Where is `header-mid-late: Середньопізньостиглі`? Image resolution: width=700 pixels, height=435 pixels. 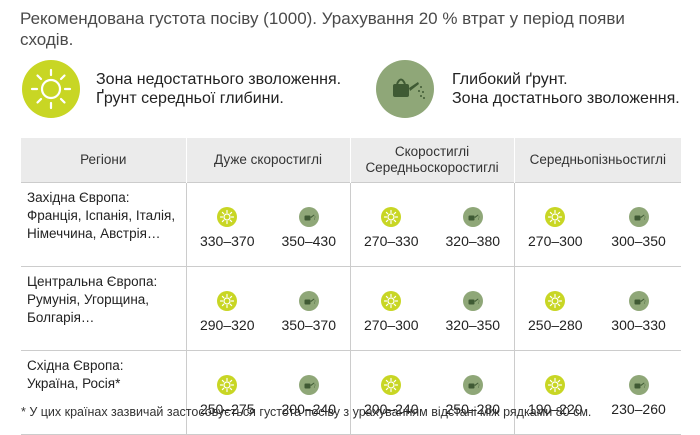
header-mid-late: Середньопізньостиглі is located at coordinates (597, 160).